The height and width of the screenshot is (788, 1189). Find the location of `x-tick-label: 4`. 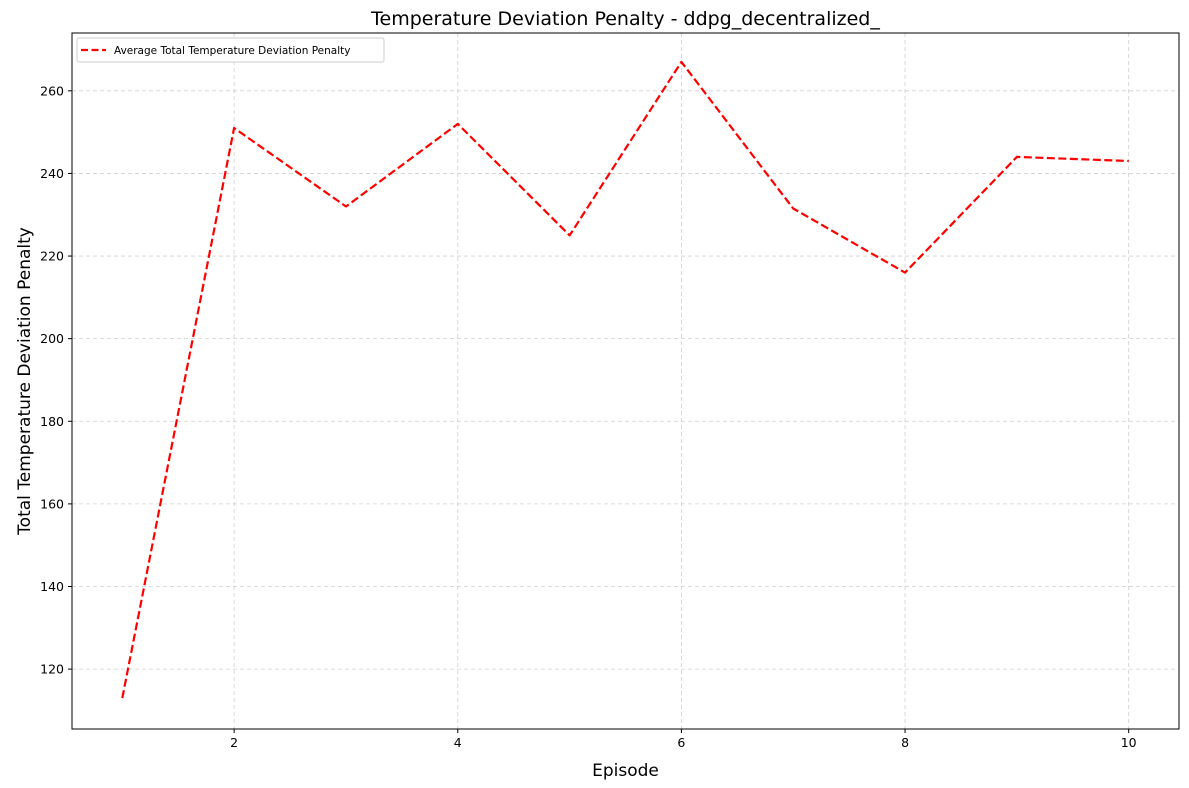

x-tick-label: 4 is located at coordinates (458, 742).